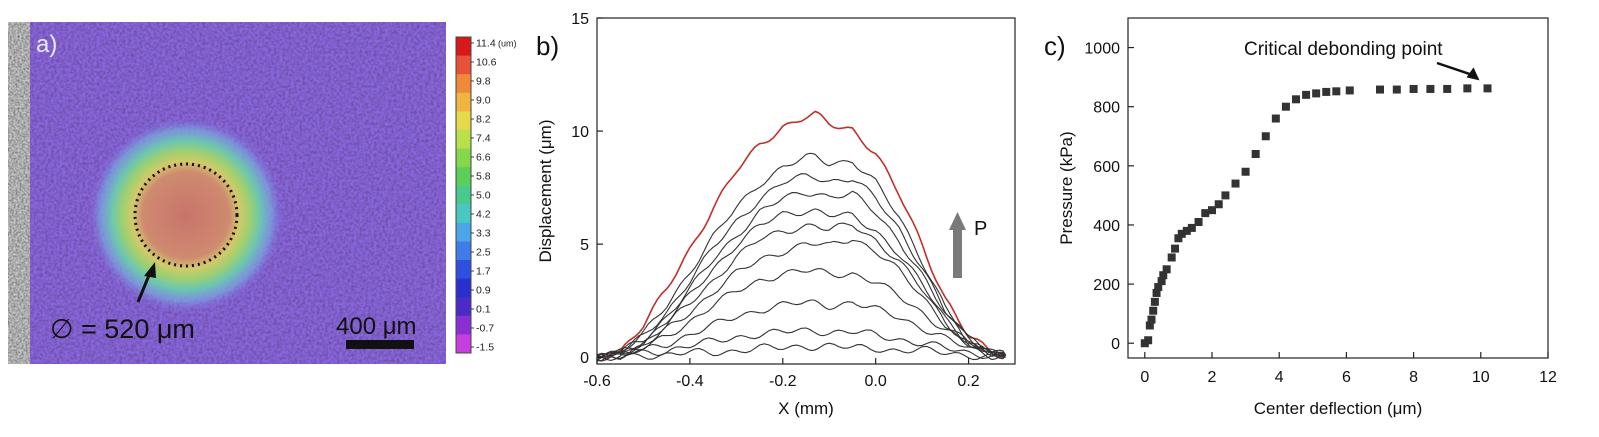  I want to click on colorbar-tick-label: 5.0, so click(483, 196).